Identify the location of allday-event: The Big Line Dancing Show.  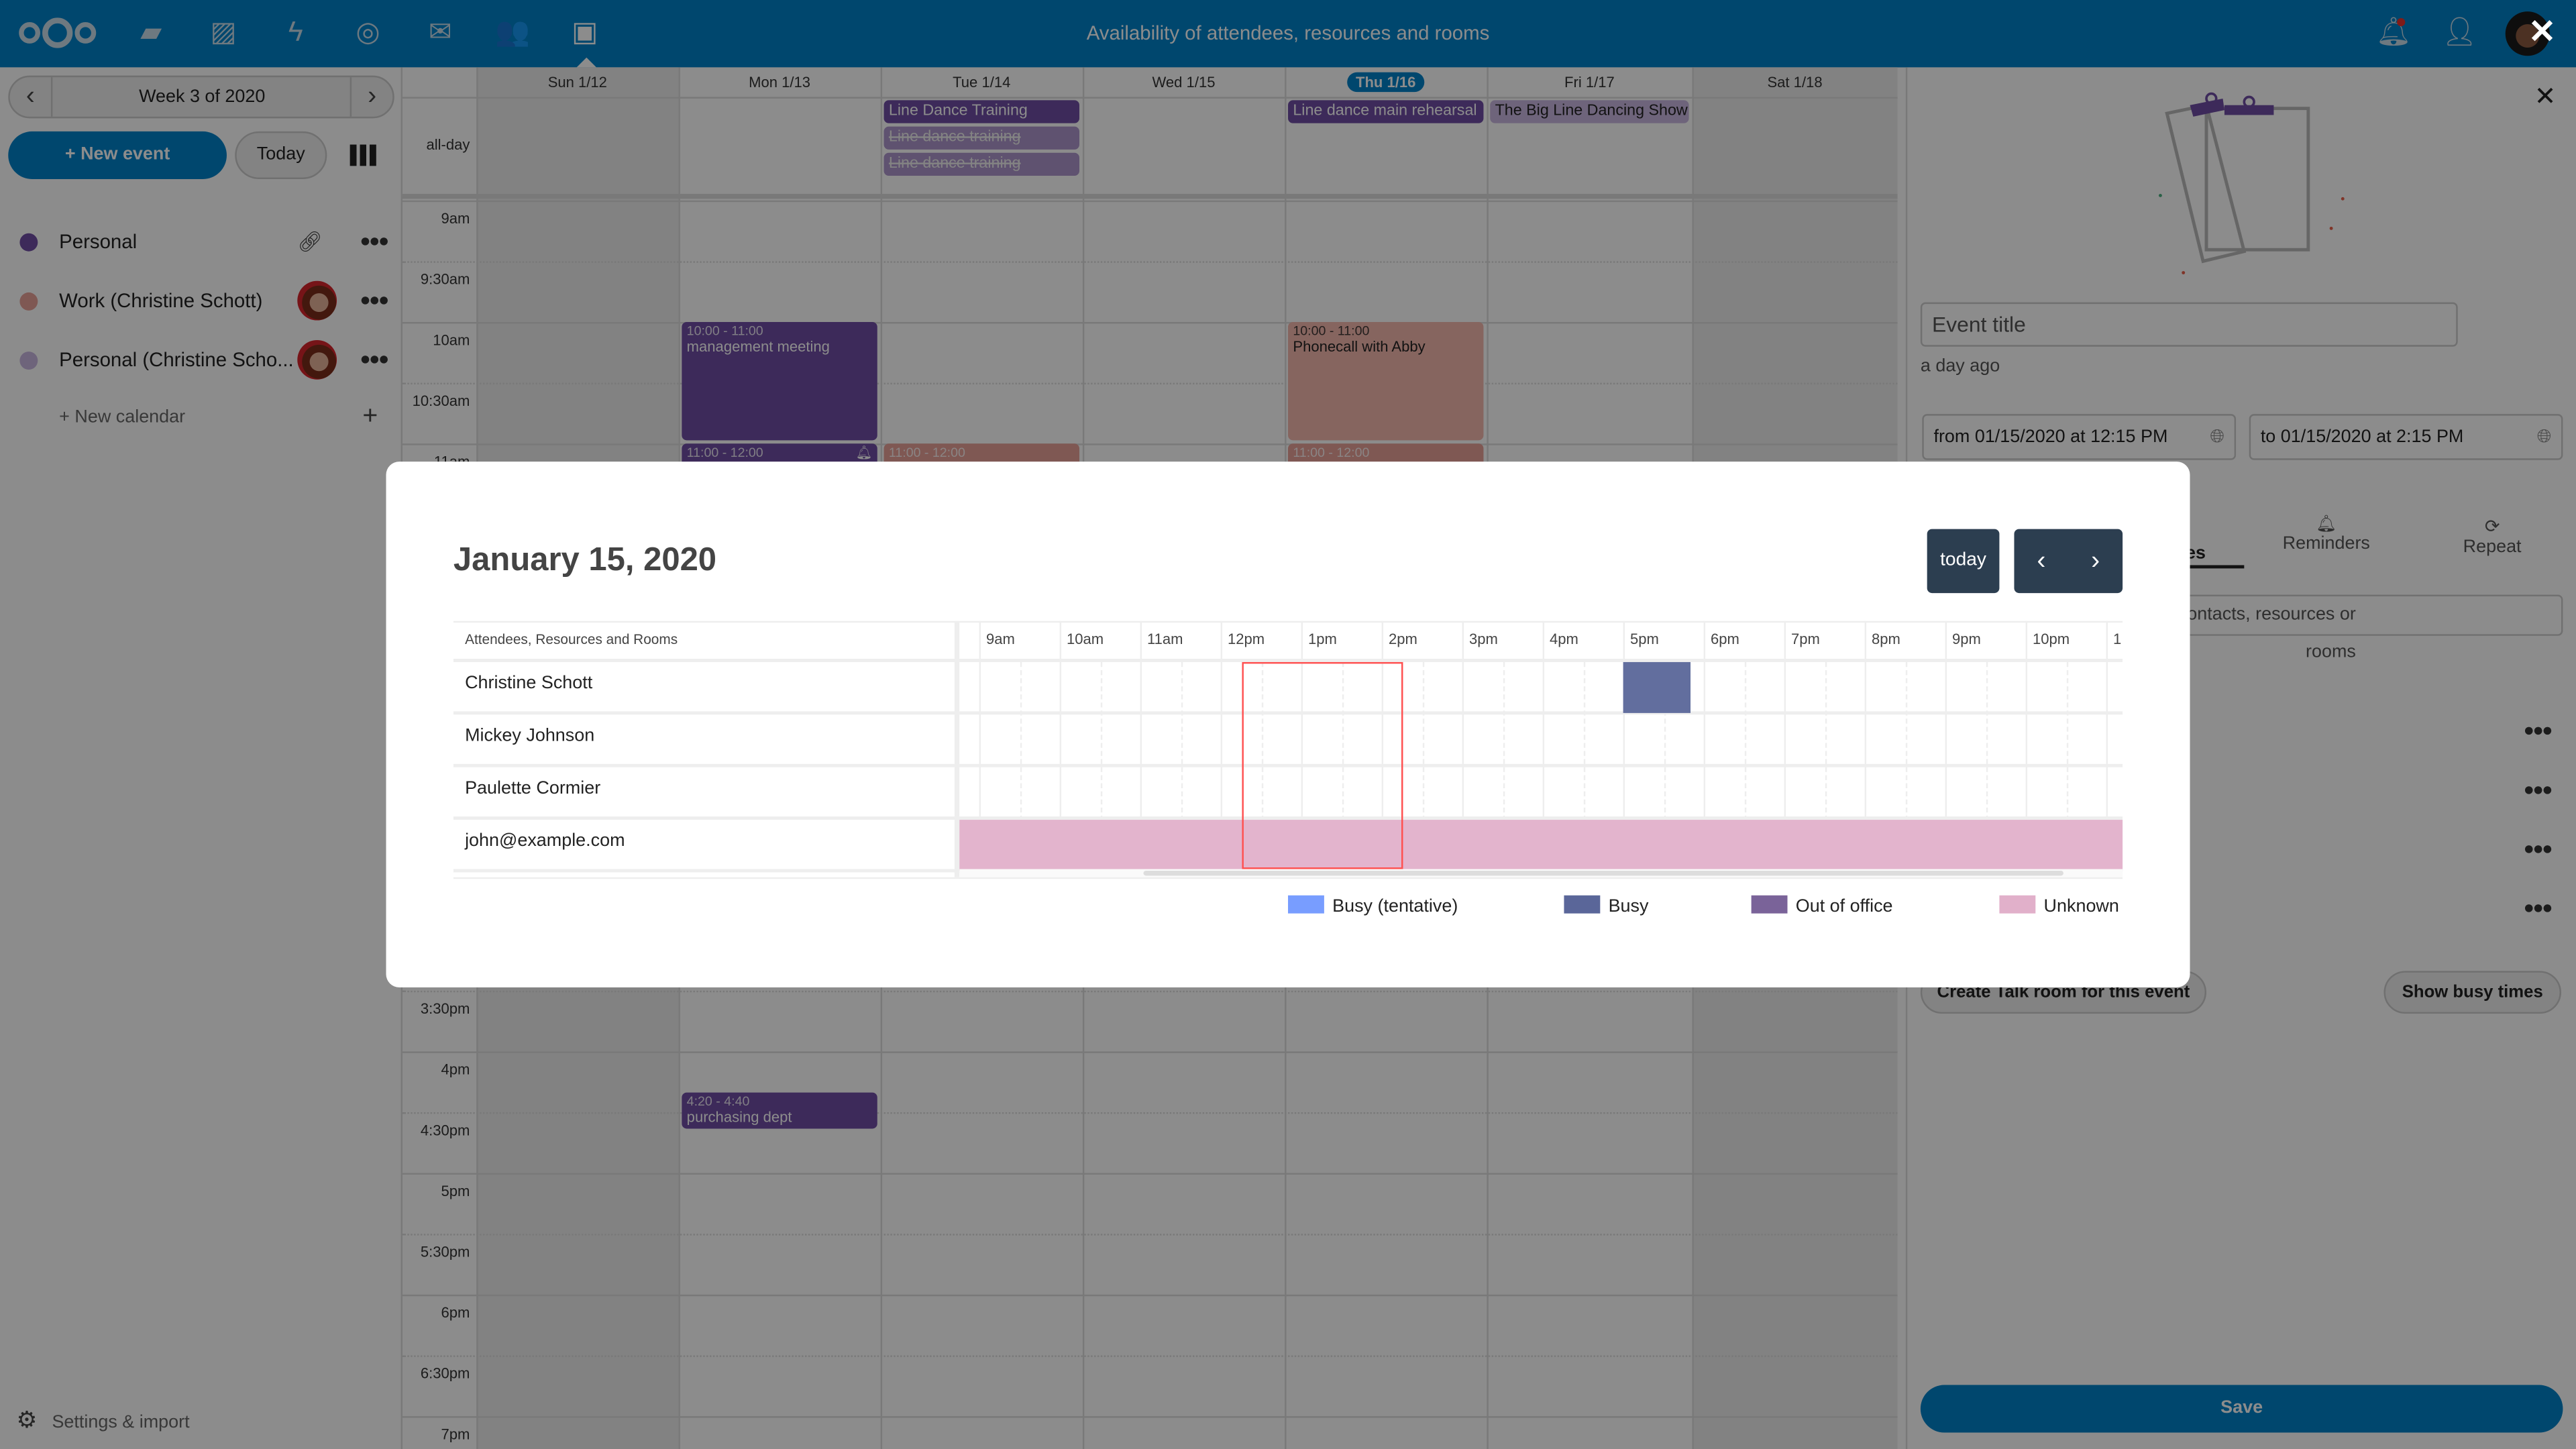
(1589, 111).